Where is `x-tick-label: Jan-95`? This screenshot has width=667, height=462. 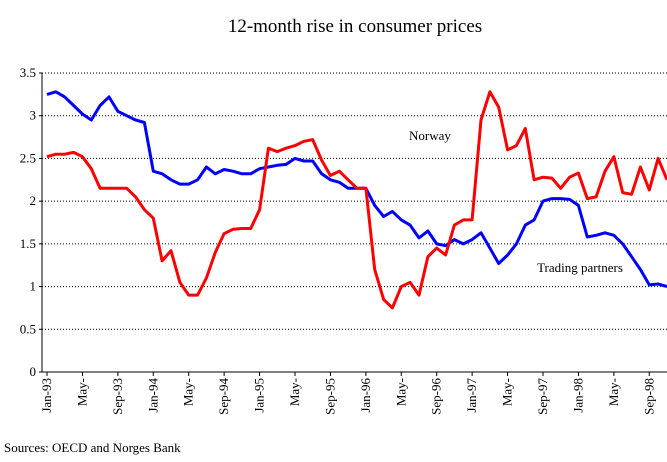
x-tick-label: Jan-95 is located at coordinates (259, 395).